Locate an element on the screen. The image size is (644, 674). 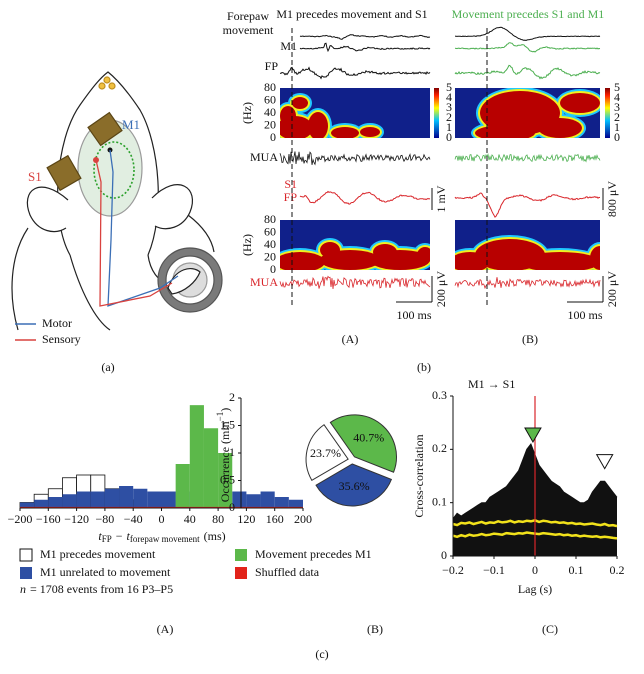
row-label: S1 is located at coordinates (290, 184).